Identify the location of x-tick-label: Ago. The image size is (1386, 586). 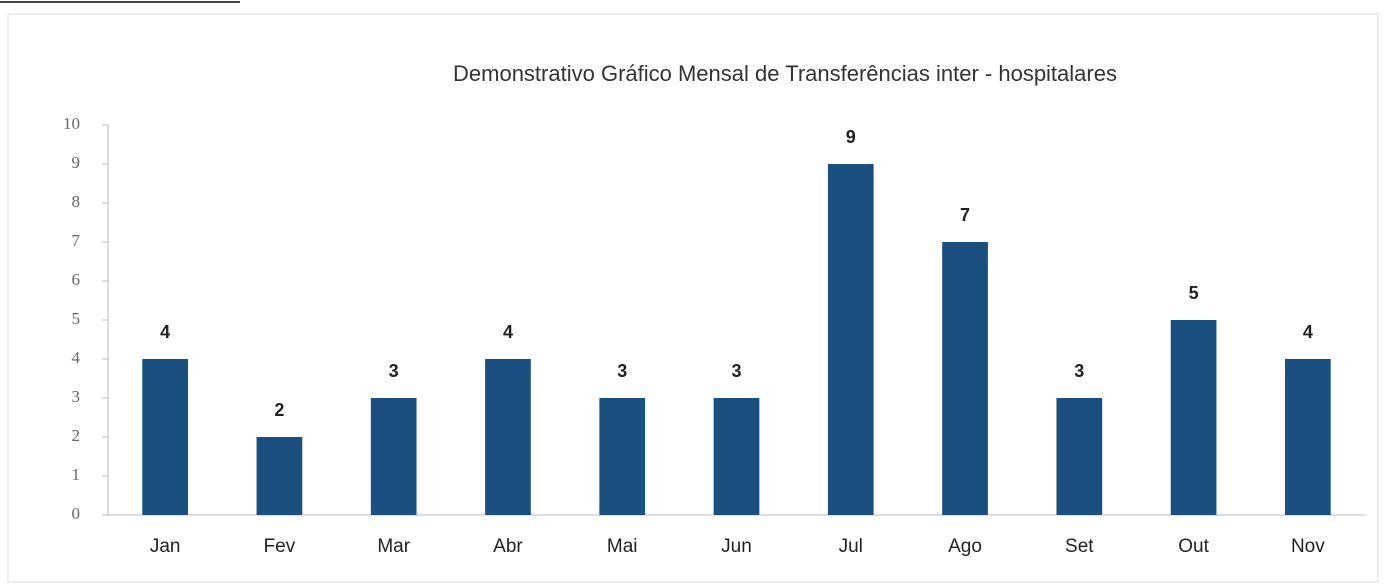
(965, 546).